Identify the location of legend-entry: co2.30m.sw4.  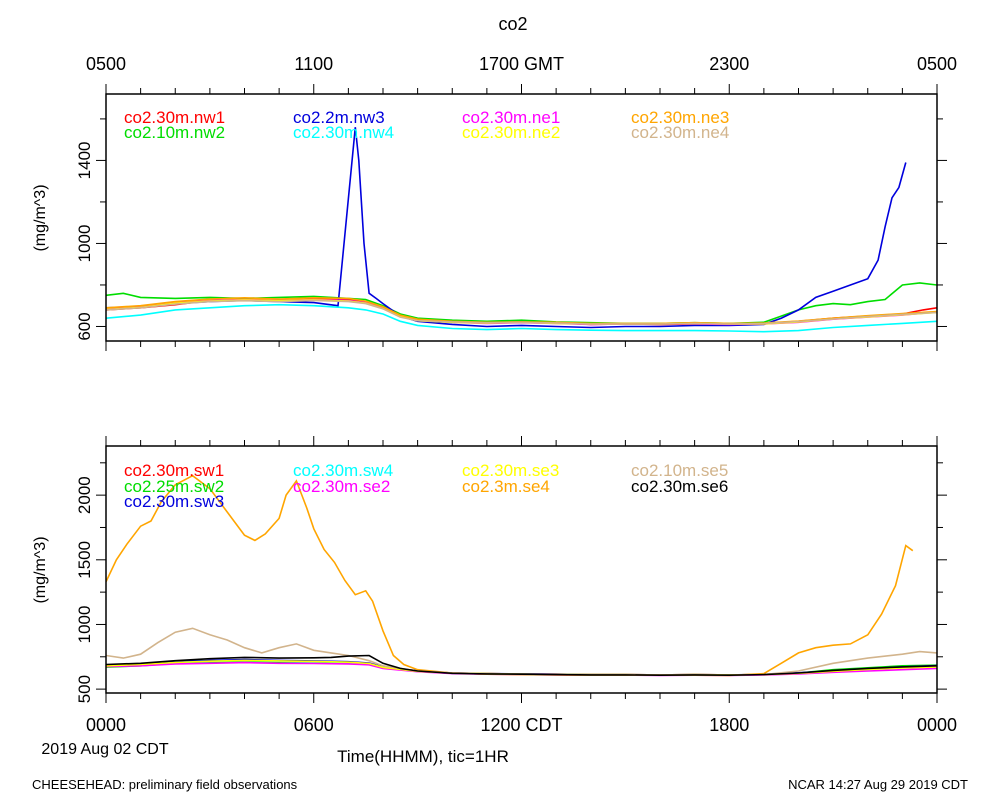
(343, 470).